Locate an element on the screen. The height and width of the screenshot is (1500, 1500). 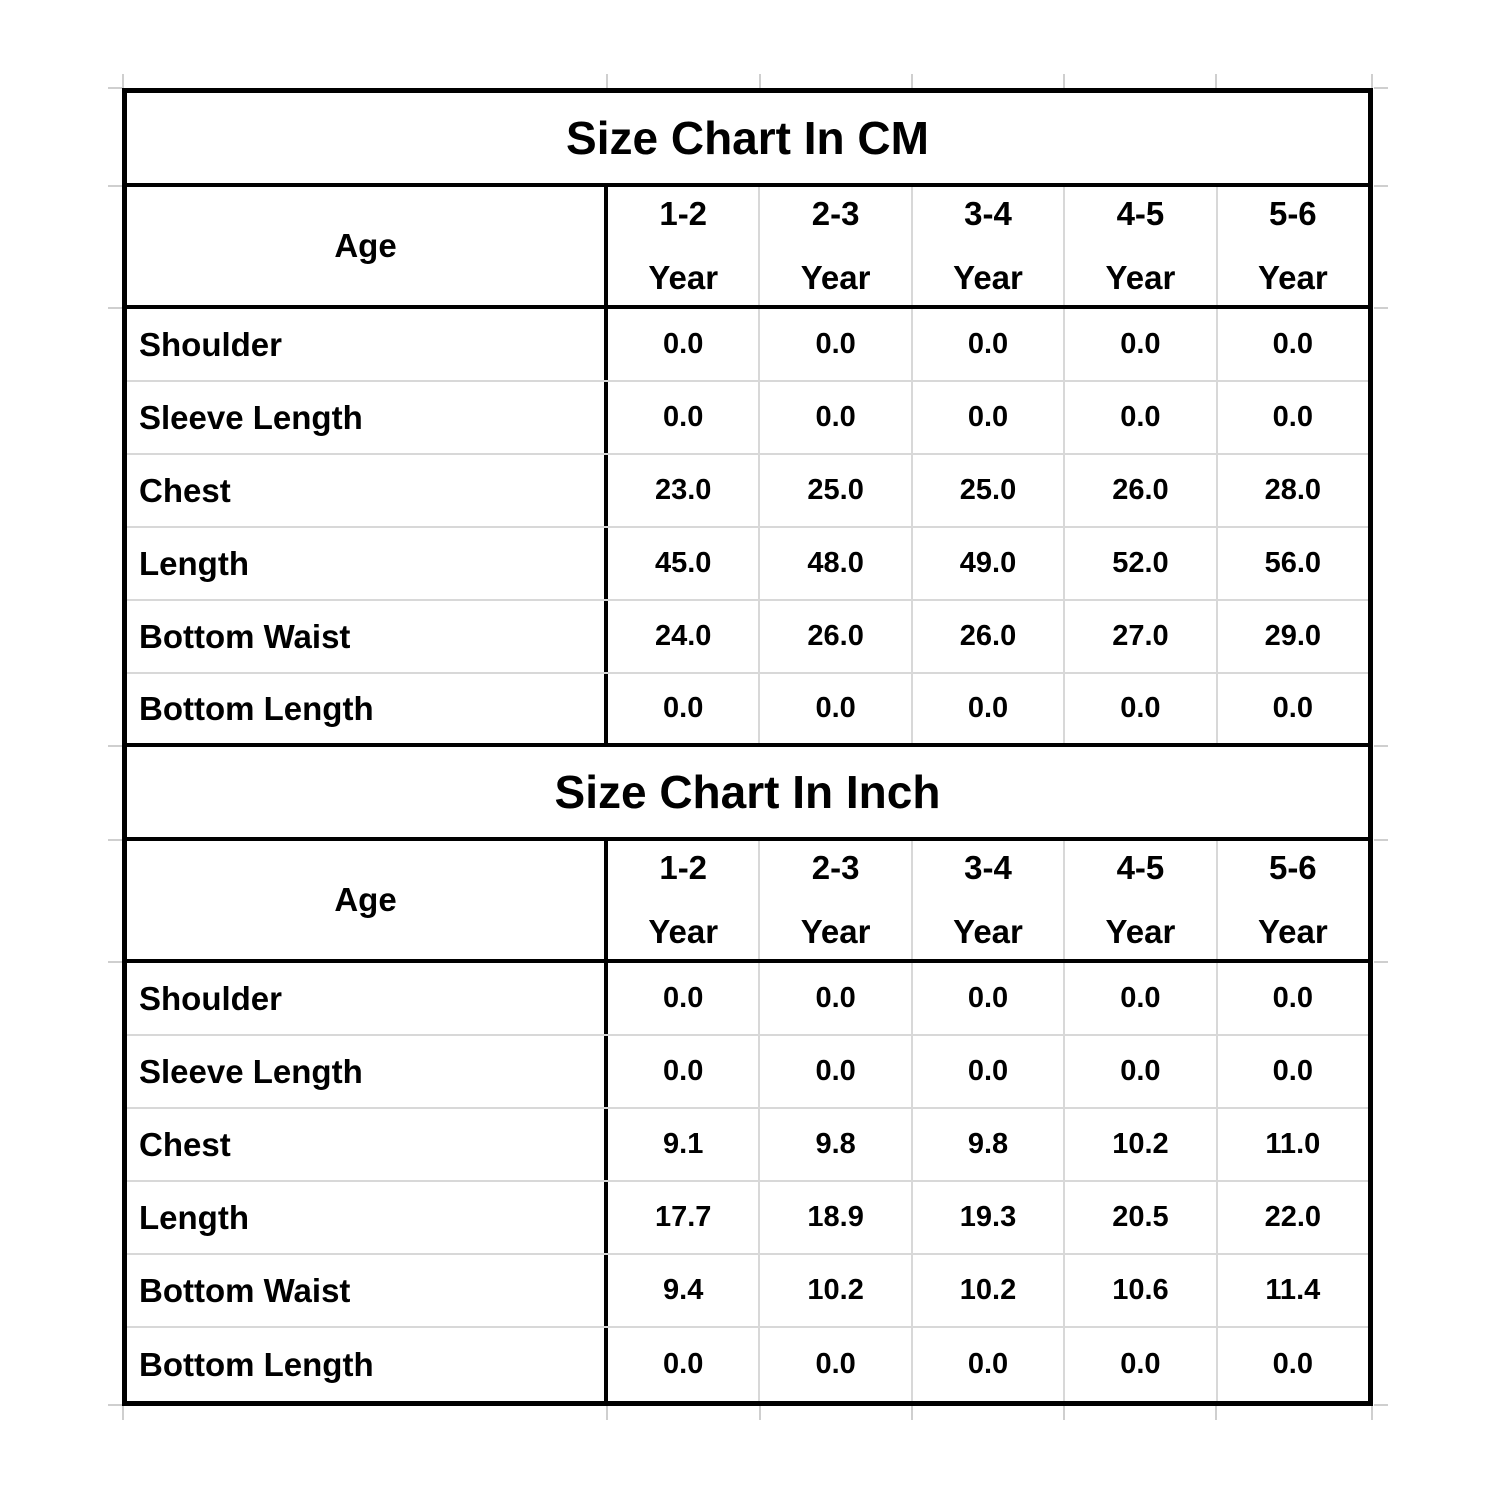
year-range-label: 3-4 is located at coordinates (988, 213).